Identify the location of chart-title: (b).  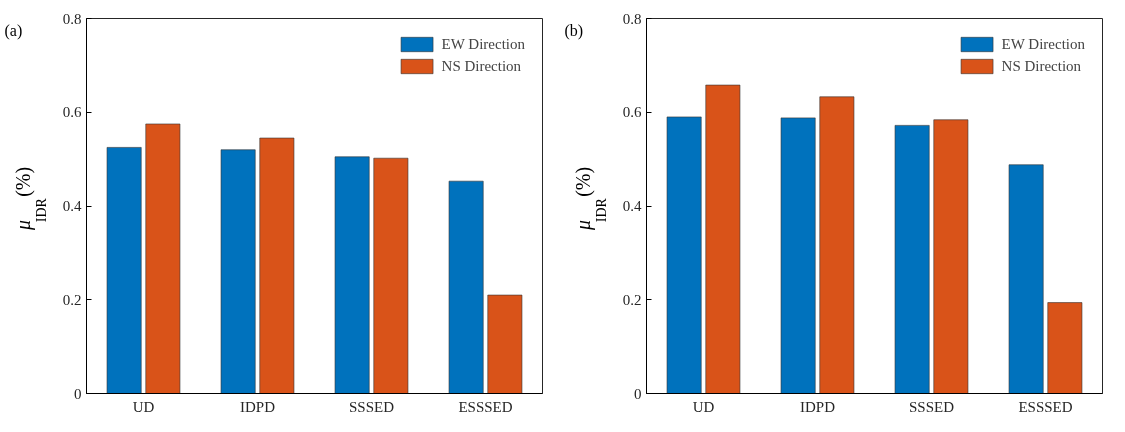
(574, 31).